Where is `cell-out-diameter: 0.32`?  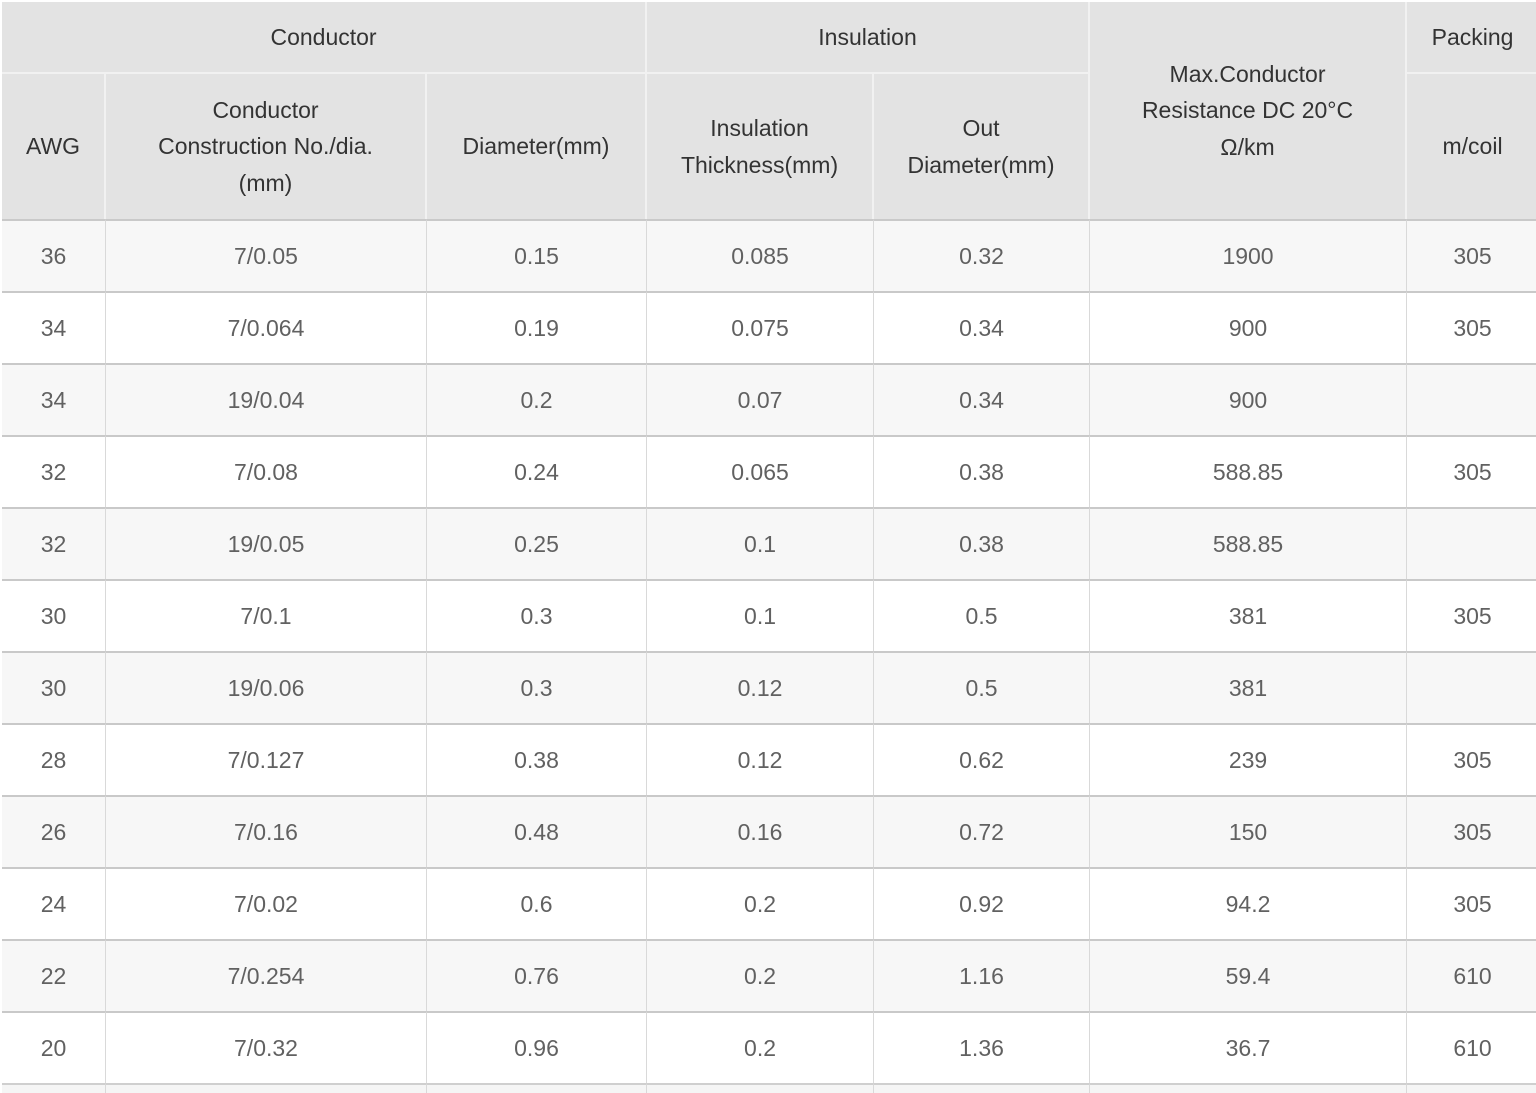 cell-out-diameter: 0.32 is located at coordinates (982, 255).